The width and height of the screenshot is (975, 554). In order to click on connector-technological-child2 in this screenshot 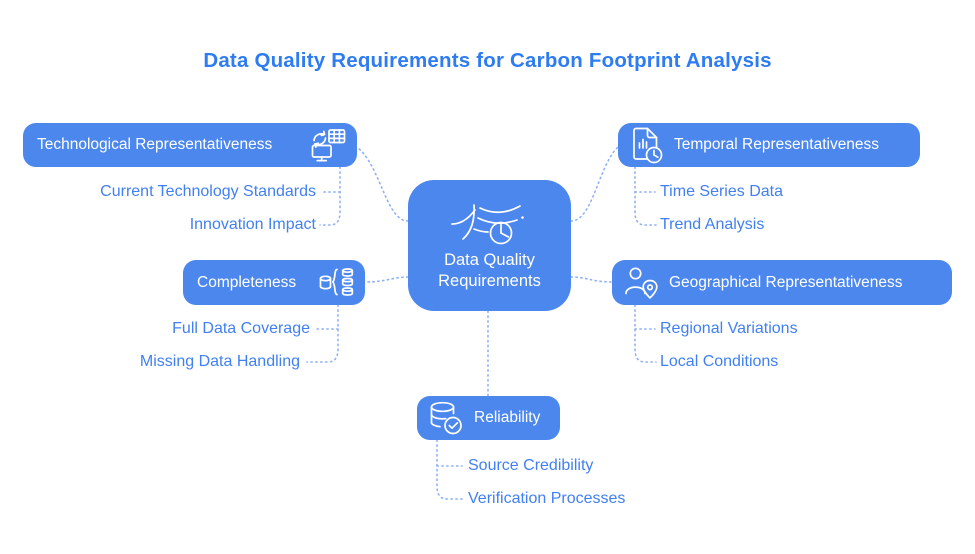, I will do `click(330, 196)`.